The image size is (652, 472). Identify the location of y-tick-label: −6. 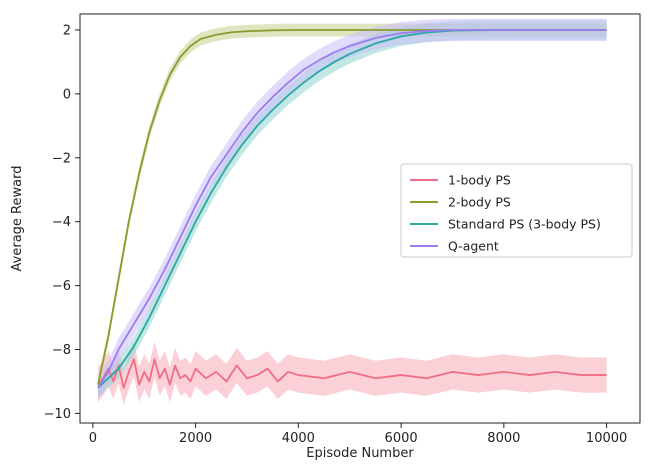
(61, 286).